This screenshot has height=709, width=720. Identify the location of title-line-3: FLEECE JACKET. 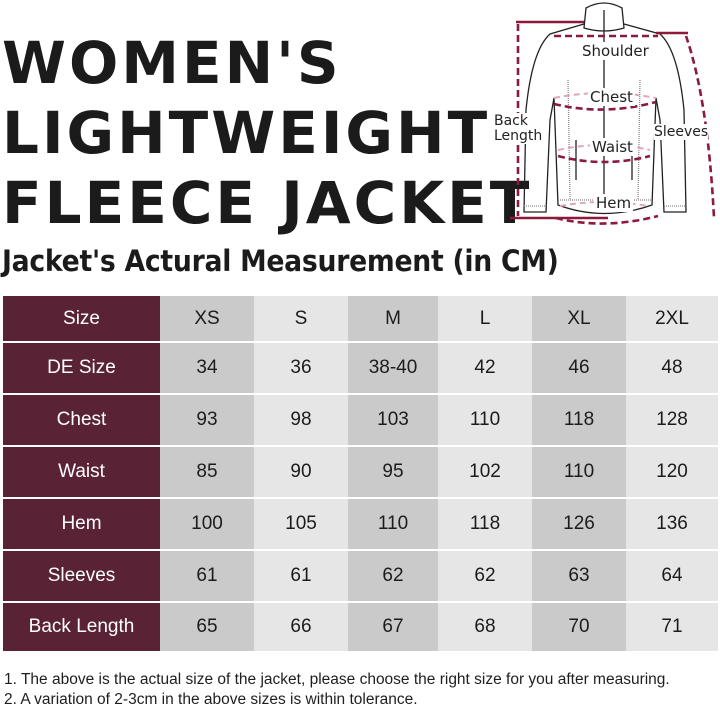
(267, 203).